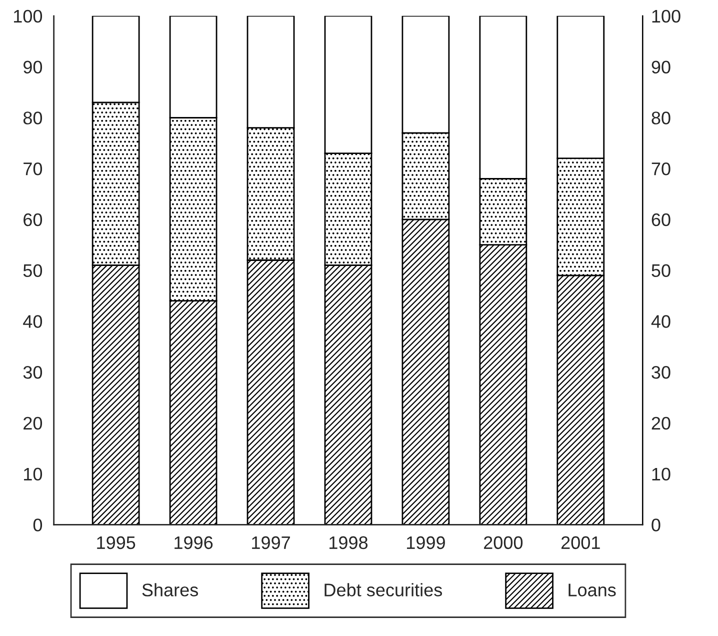 This screenshot has width=718, height=636. Describe the element at coordinates (32, 372) in the screenshot. I see `y-tick-label: 30` at that location.